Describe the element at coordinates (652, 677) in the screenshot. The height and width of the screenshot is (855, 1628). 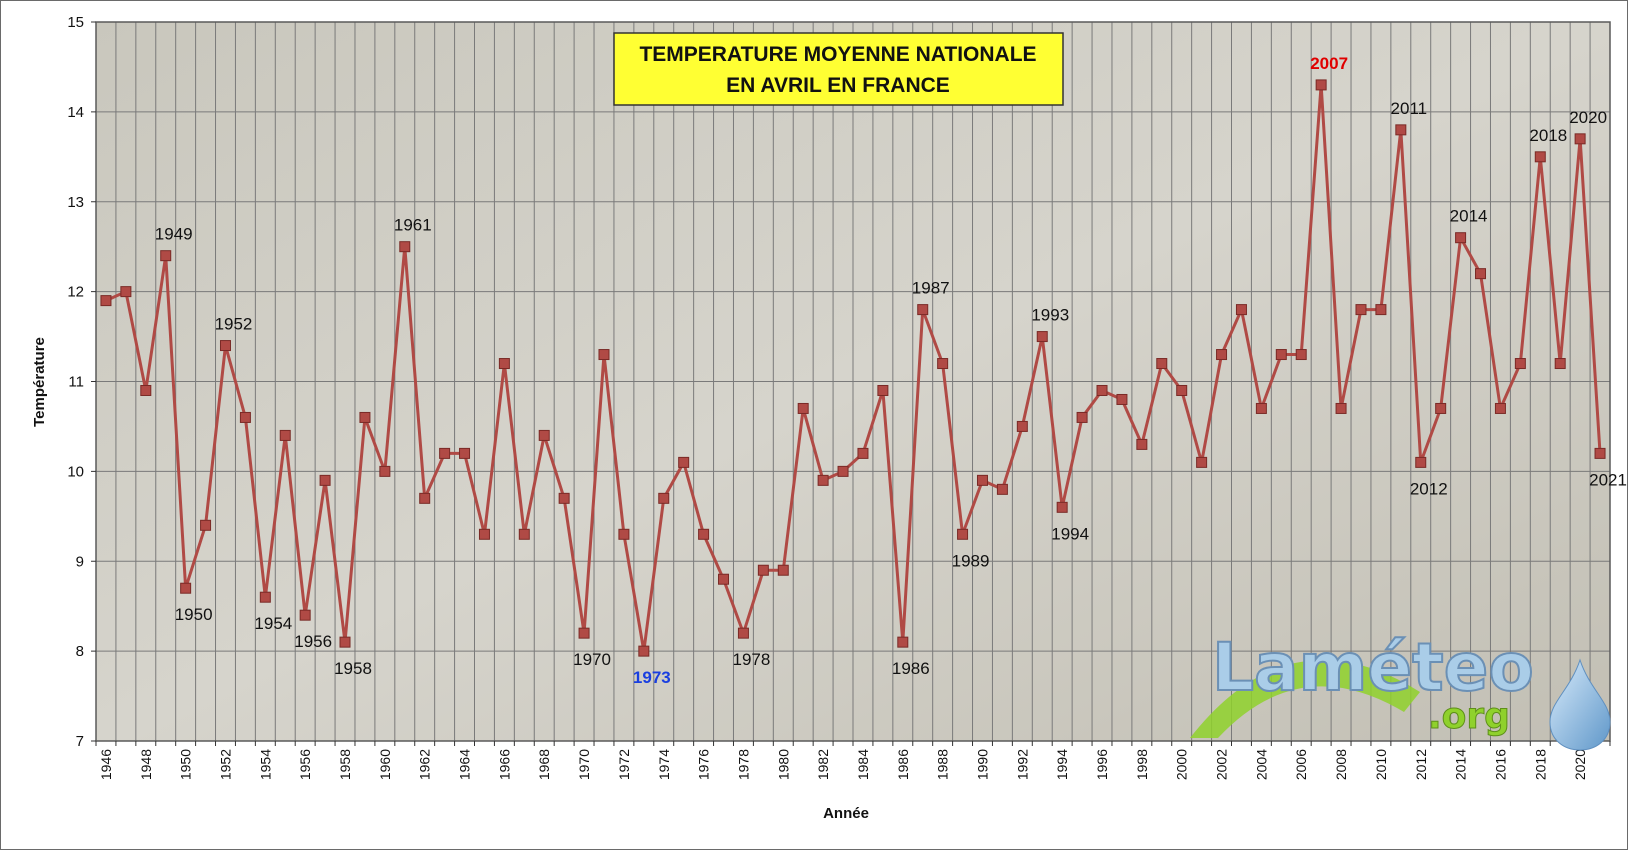
I see `annotation-label: 1973` at that location.